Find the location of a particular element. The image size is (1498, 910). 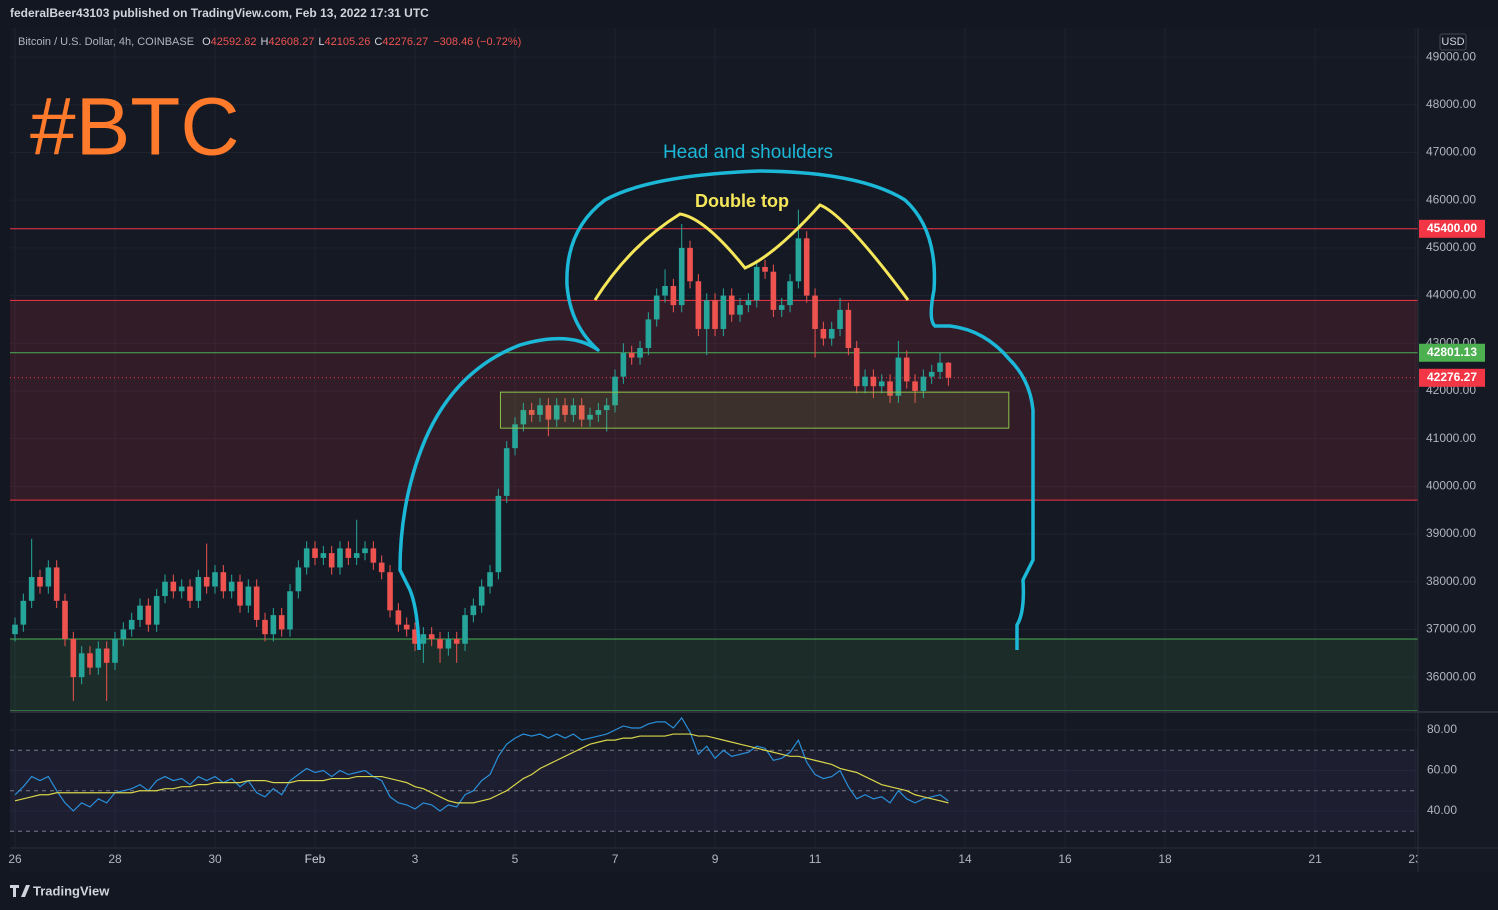

price-level-label: 45400.00 is located at coordinates (1452, 228).